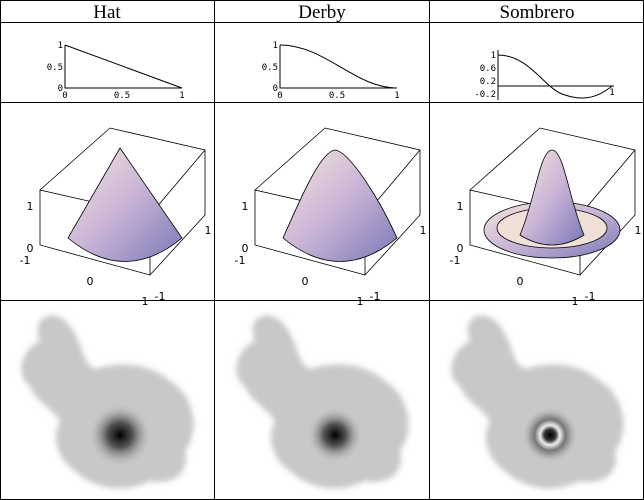 This screenshot has width=644, height=500. What do you see at coordinates (107, 12) in the screenshot?
I see `column-header: Hat` at bounding box center [107, 12].